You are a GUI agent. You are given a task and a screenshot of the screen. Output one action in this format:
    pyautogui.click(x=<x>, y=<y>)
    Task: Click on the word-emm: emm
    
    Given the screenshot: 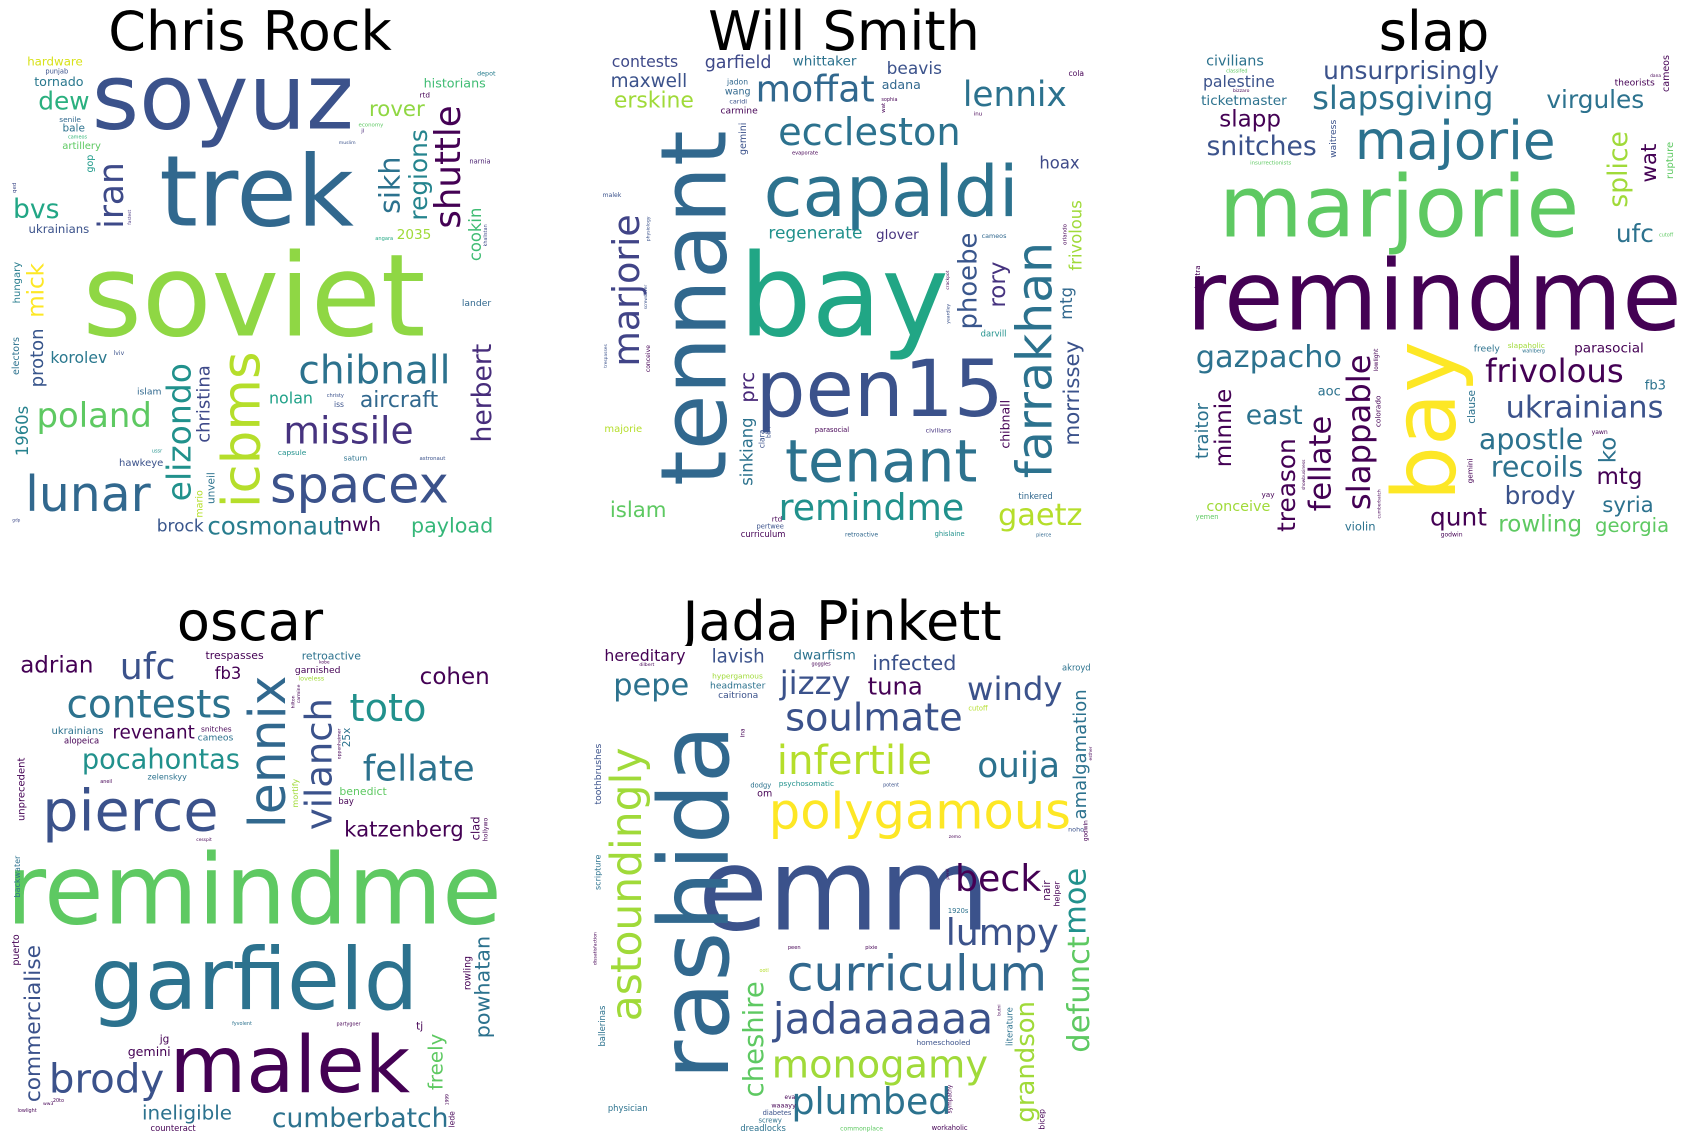 What is the action you would take?
    pyautogui.click(x=844, y=890)
    